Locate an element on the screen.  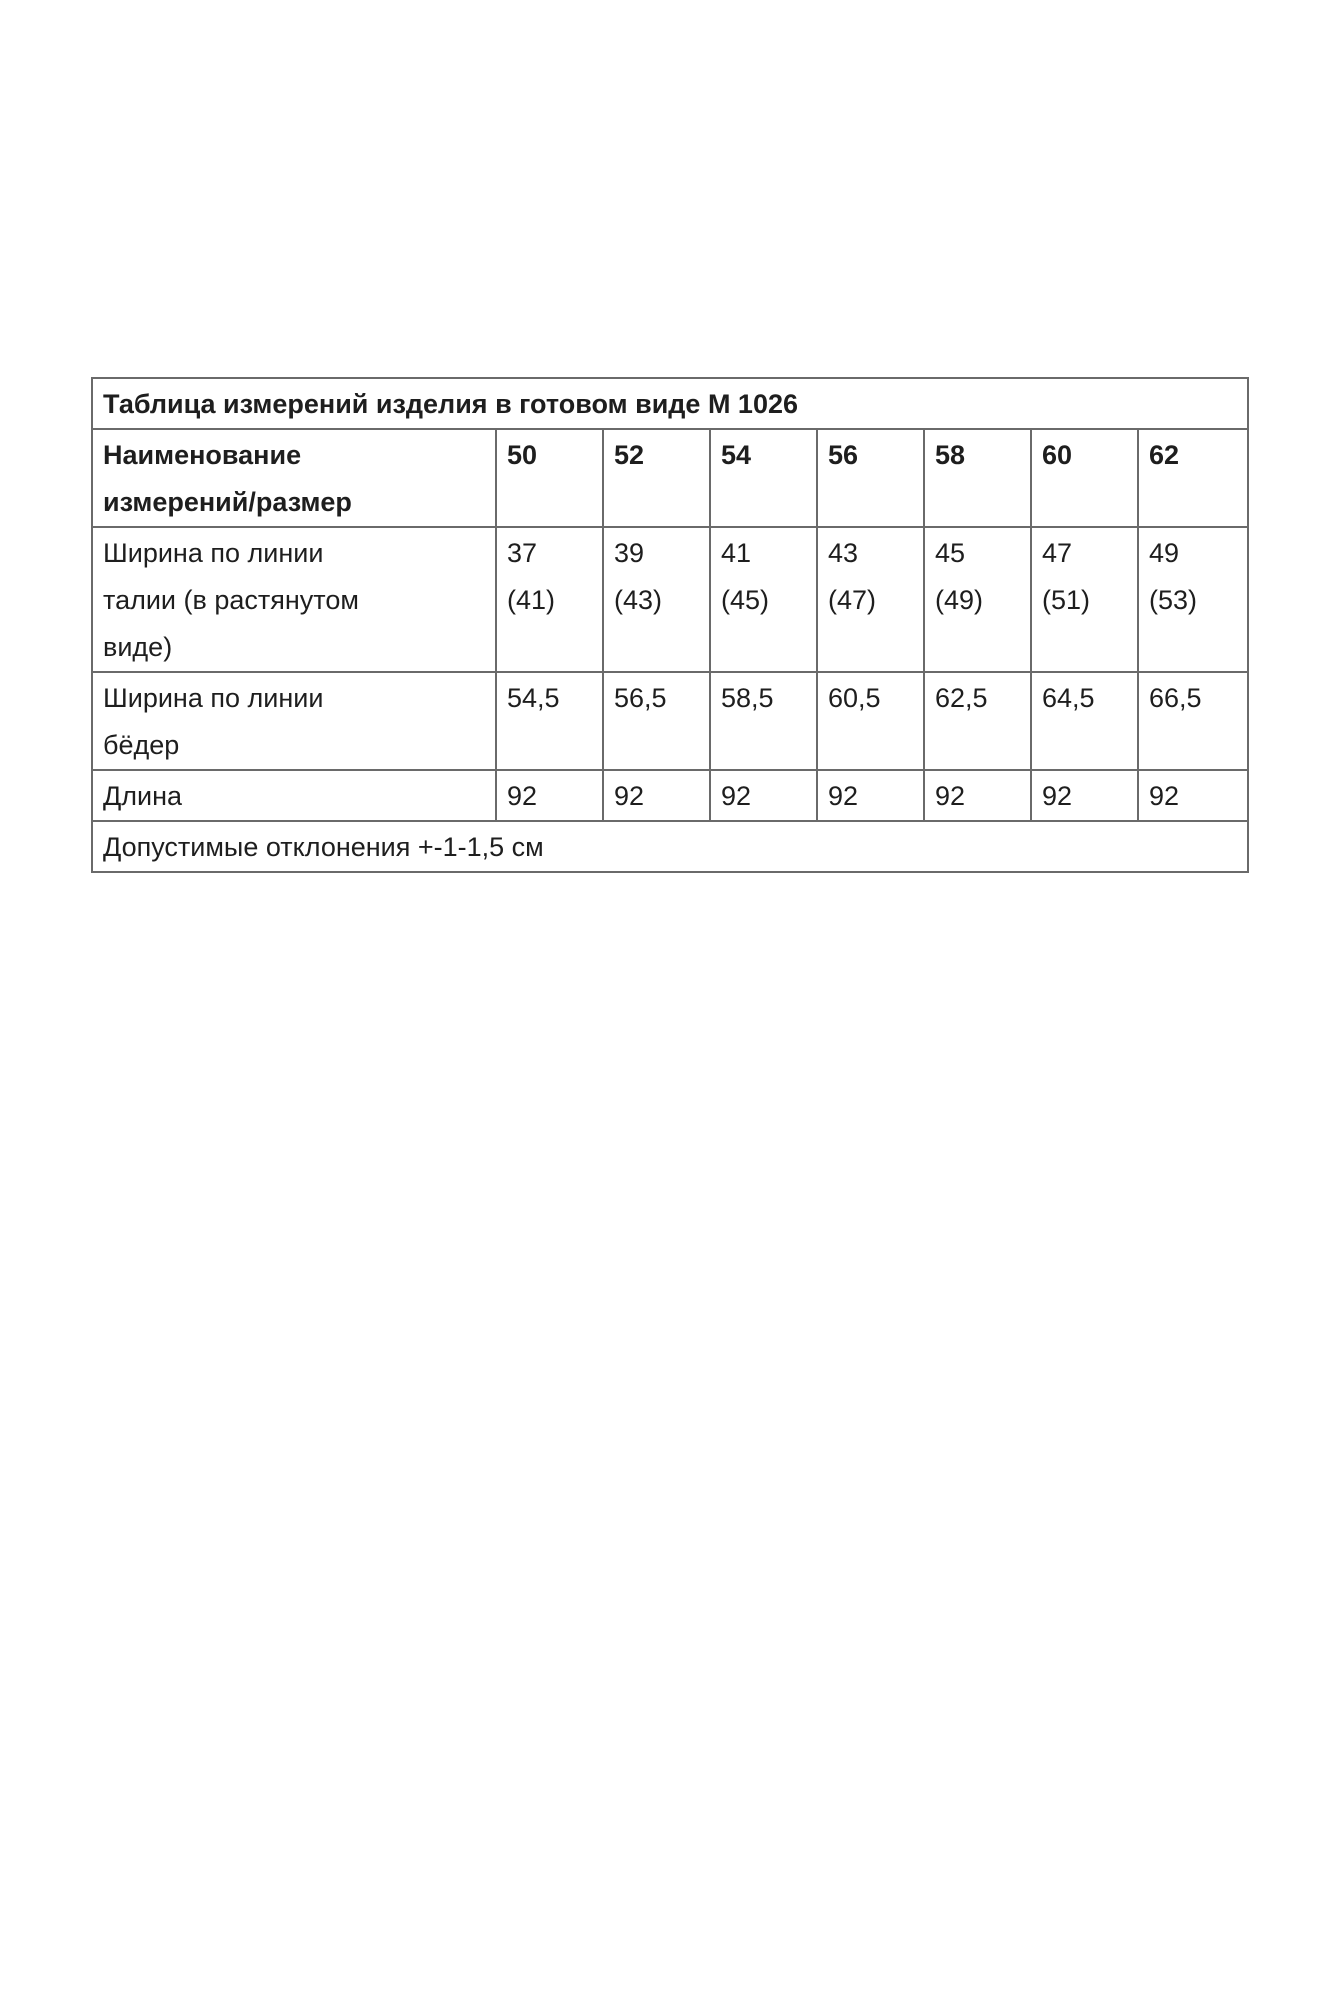
value-line: (41) is located at coordinates (531, 600).